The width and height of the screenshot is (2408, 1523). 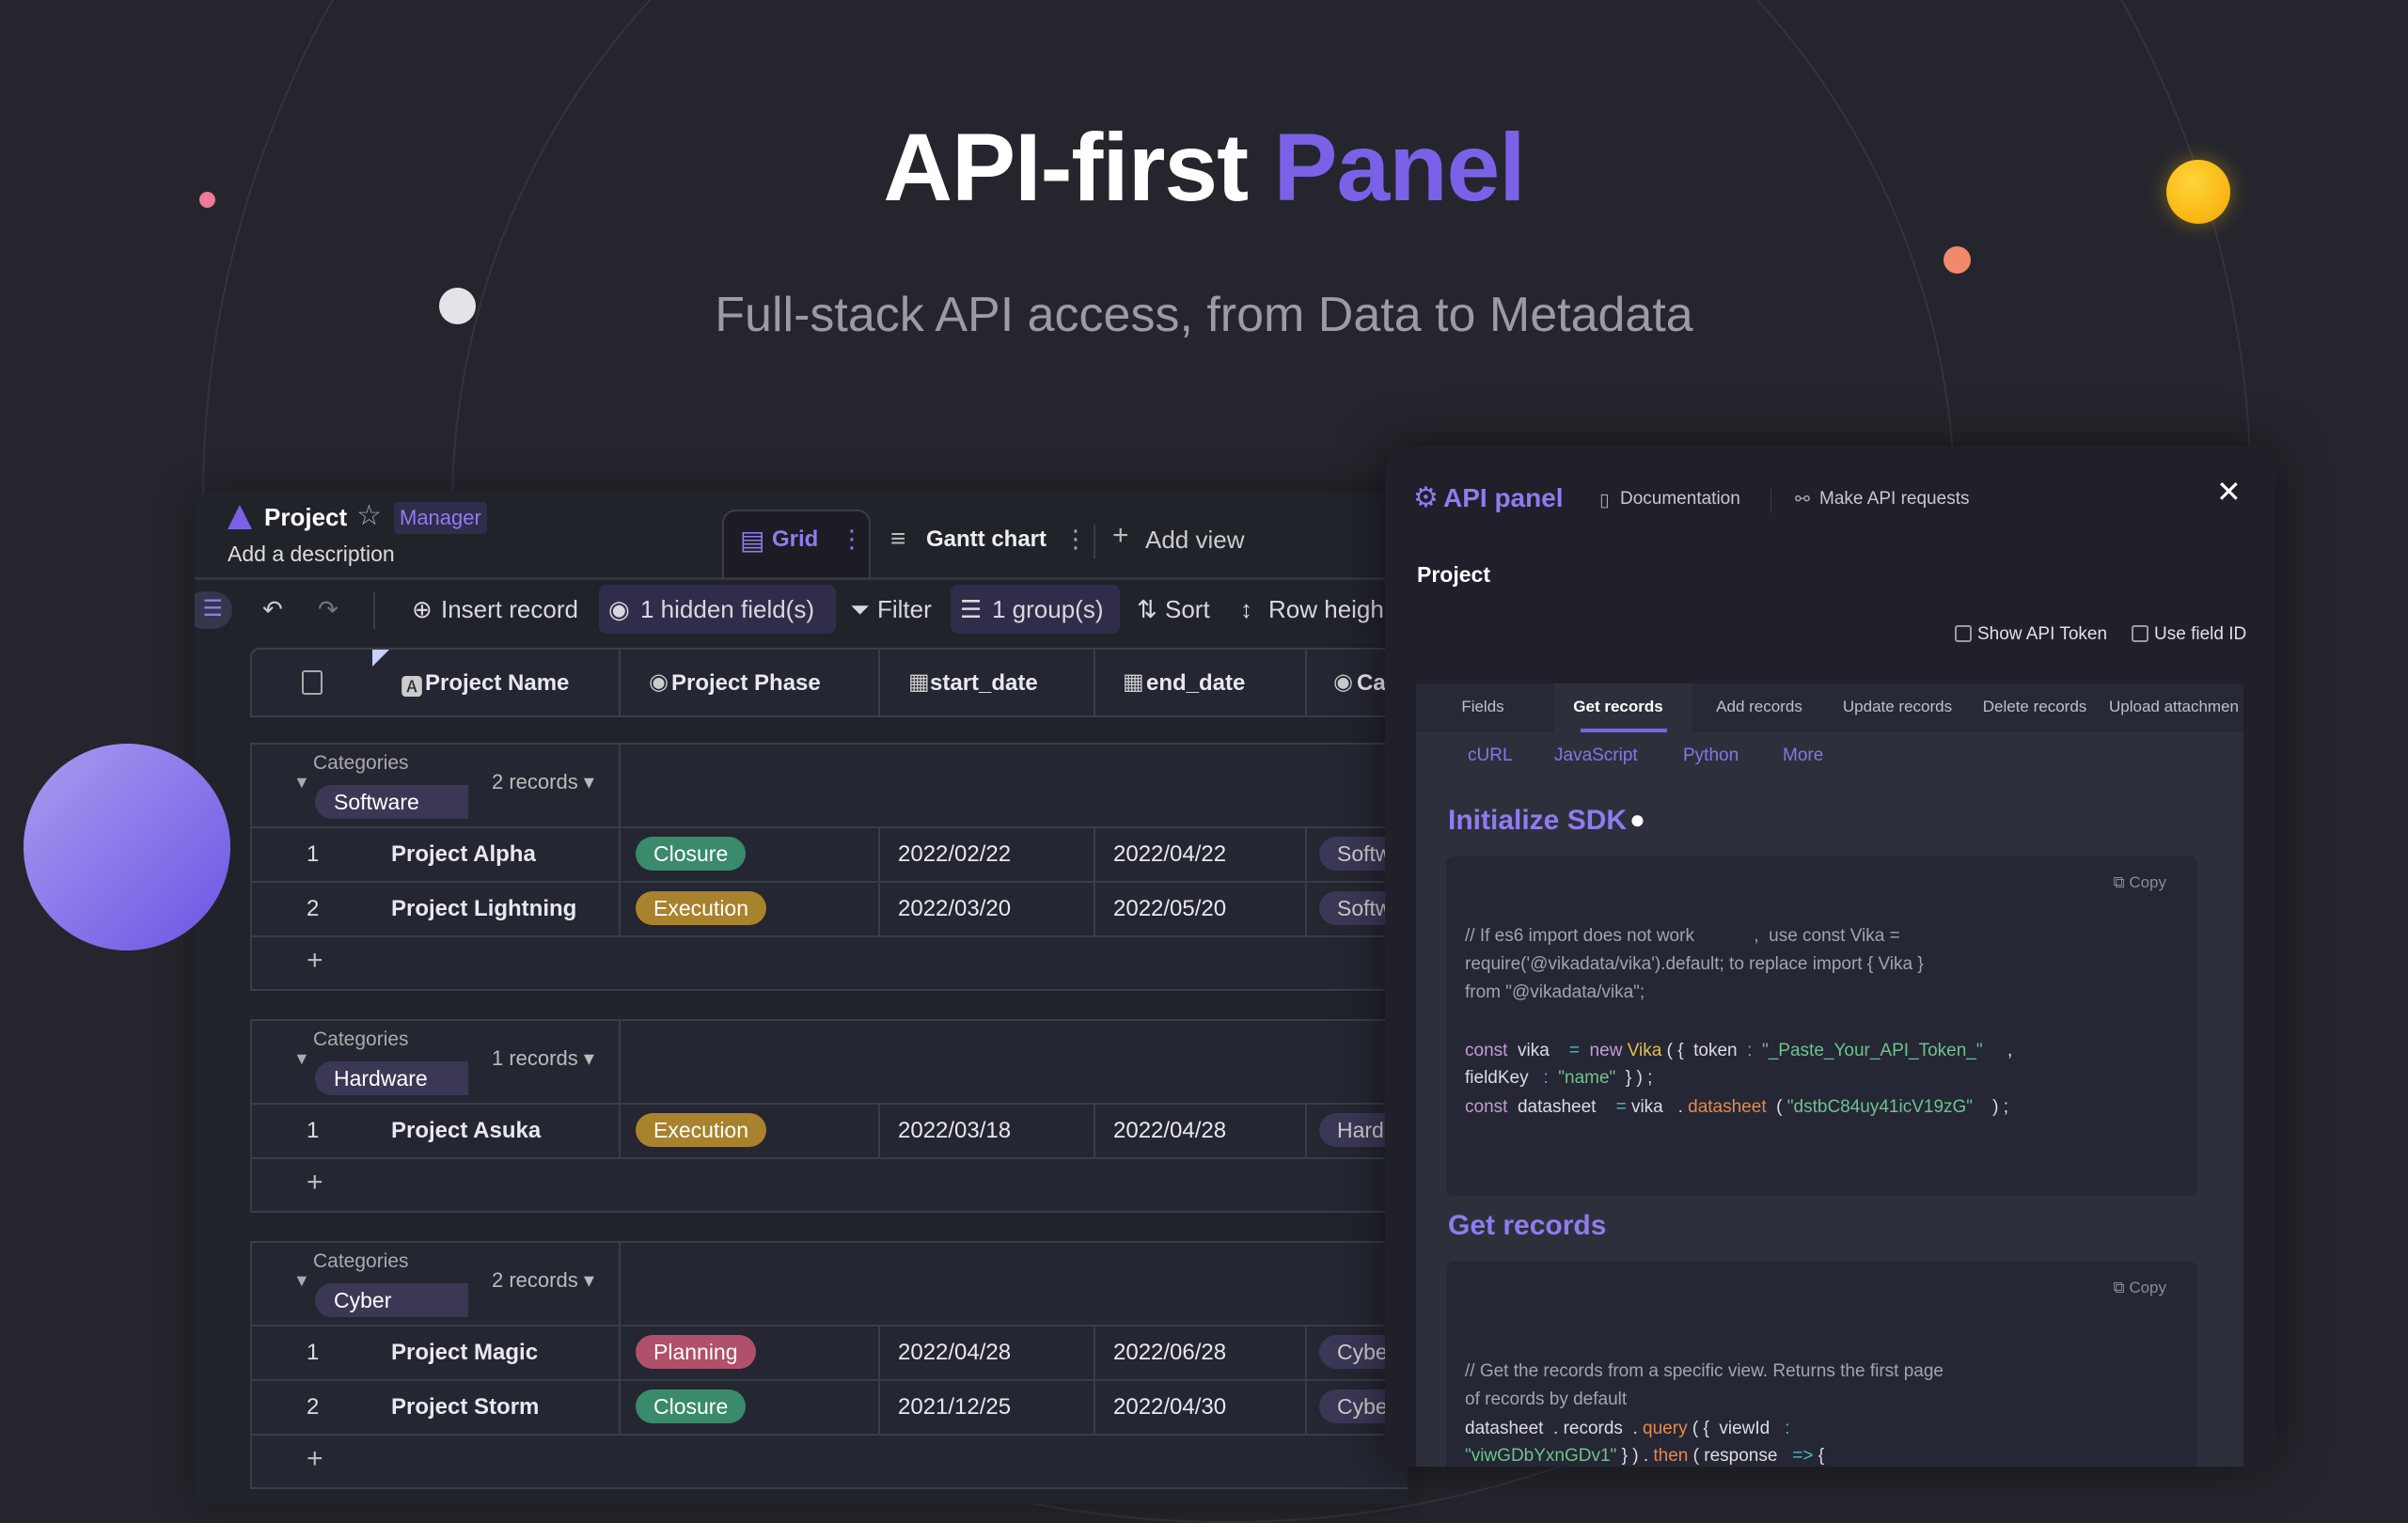 What do you see at coordinates (1195, 540) in the screenshot?
I see `add-view-button: Add view` at bounding box center [1195, 540].